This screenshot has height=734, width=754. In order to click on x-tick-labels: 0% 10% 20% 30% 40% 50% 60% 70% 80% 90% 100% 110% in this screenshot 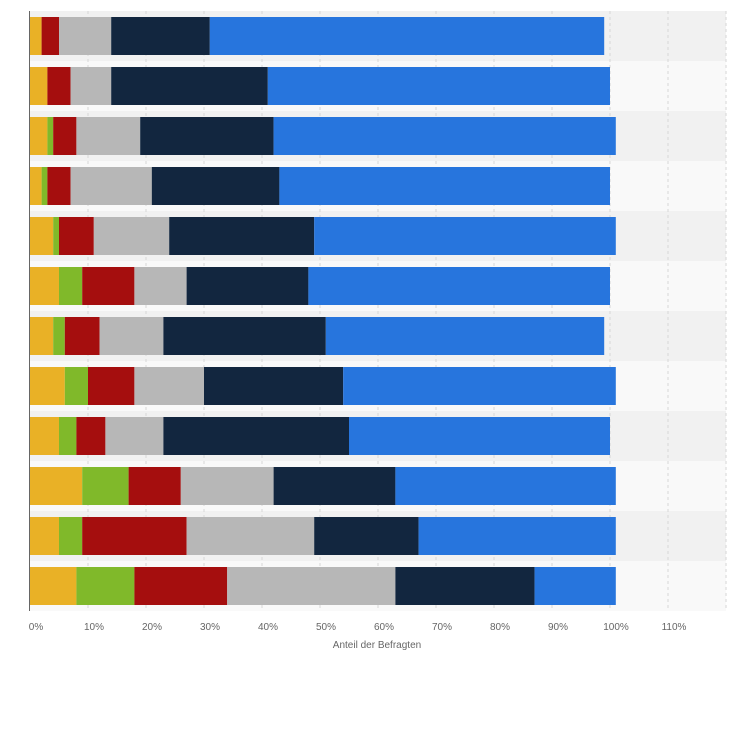, I will do `click(358, 627)`.